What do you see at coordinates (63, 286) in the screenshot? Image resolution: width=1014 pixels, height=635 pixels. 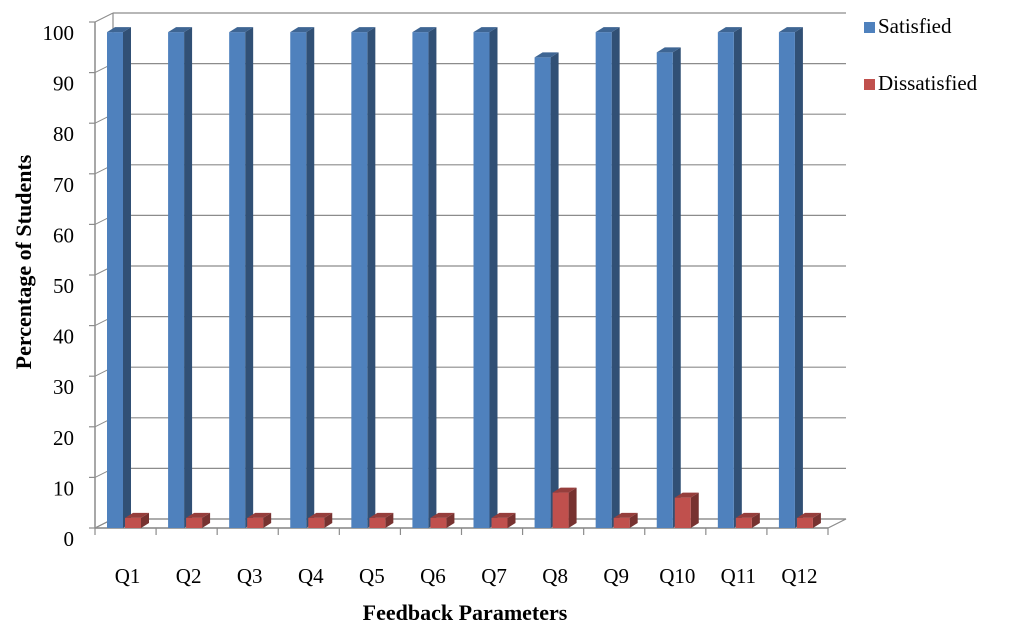 I see `y-tick-label: 50` at bounding box center [63, 286].